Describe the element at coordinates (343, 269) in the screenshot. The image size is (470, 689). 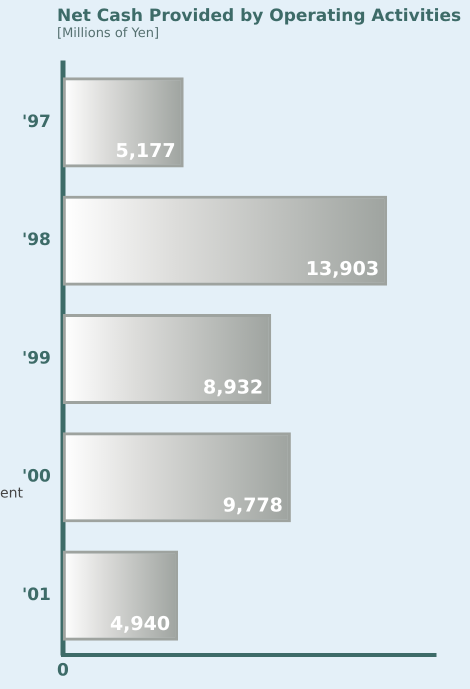
I see `data-label: 13,903` at that location.